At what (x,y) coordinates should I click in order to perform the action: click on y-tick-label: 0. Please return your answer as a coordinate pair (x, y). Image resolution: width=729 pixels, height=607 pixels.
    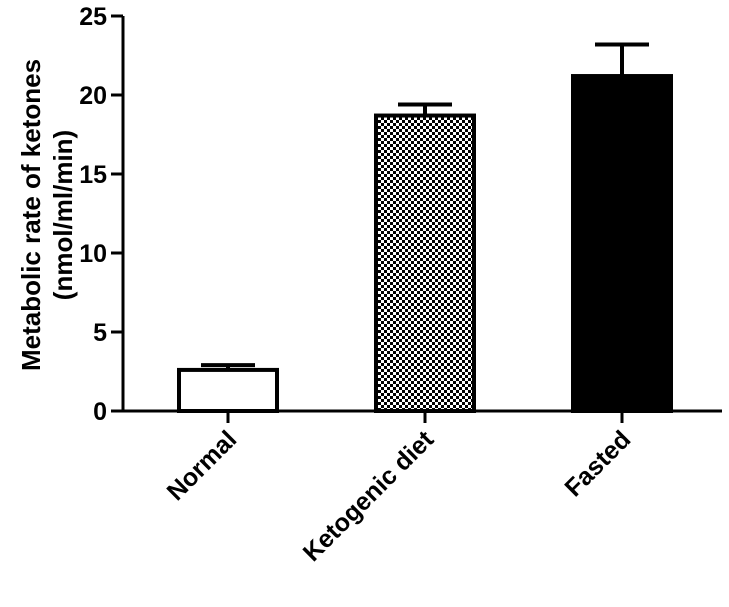
    Looking at the image, I should click on (100, 412).